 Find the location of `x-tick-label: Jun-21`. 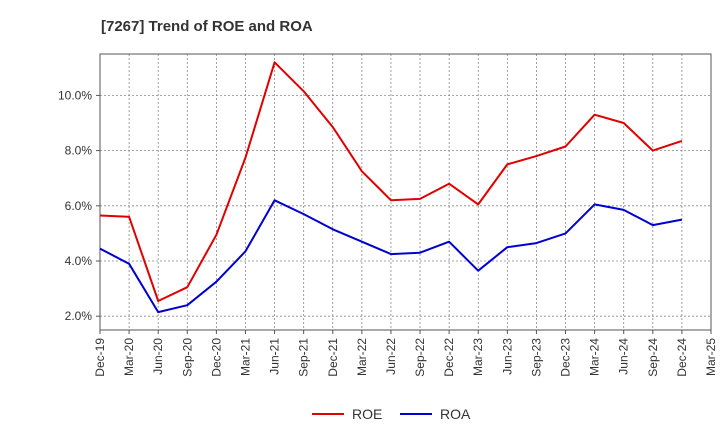

x-tick-label: Jun-21 is located at coordinates (275, 356).